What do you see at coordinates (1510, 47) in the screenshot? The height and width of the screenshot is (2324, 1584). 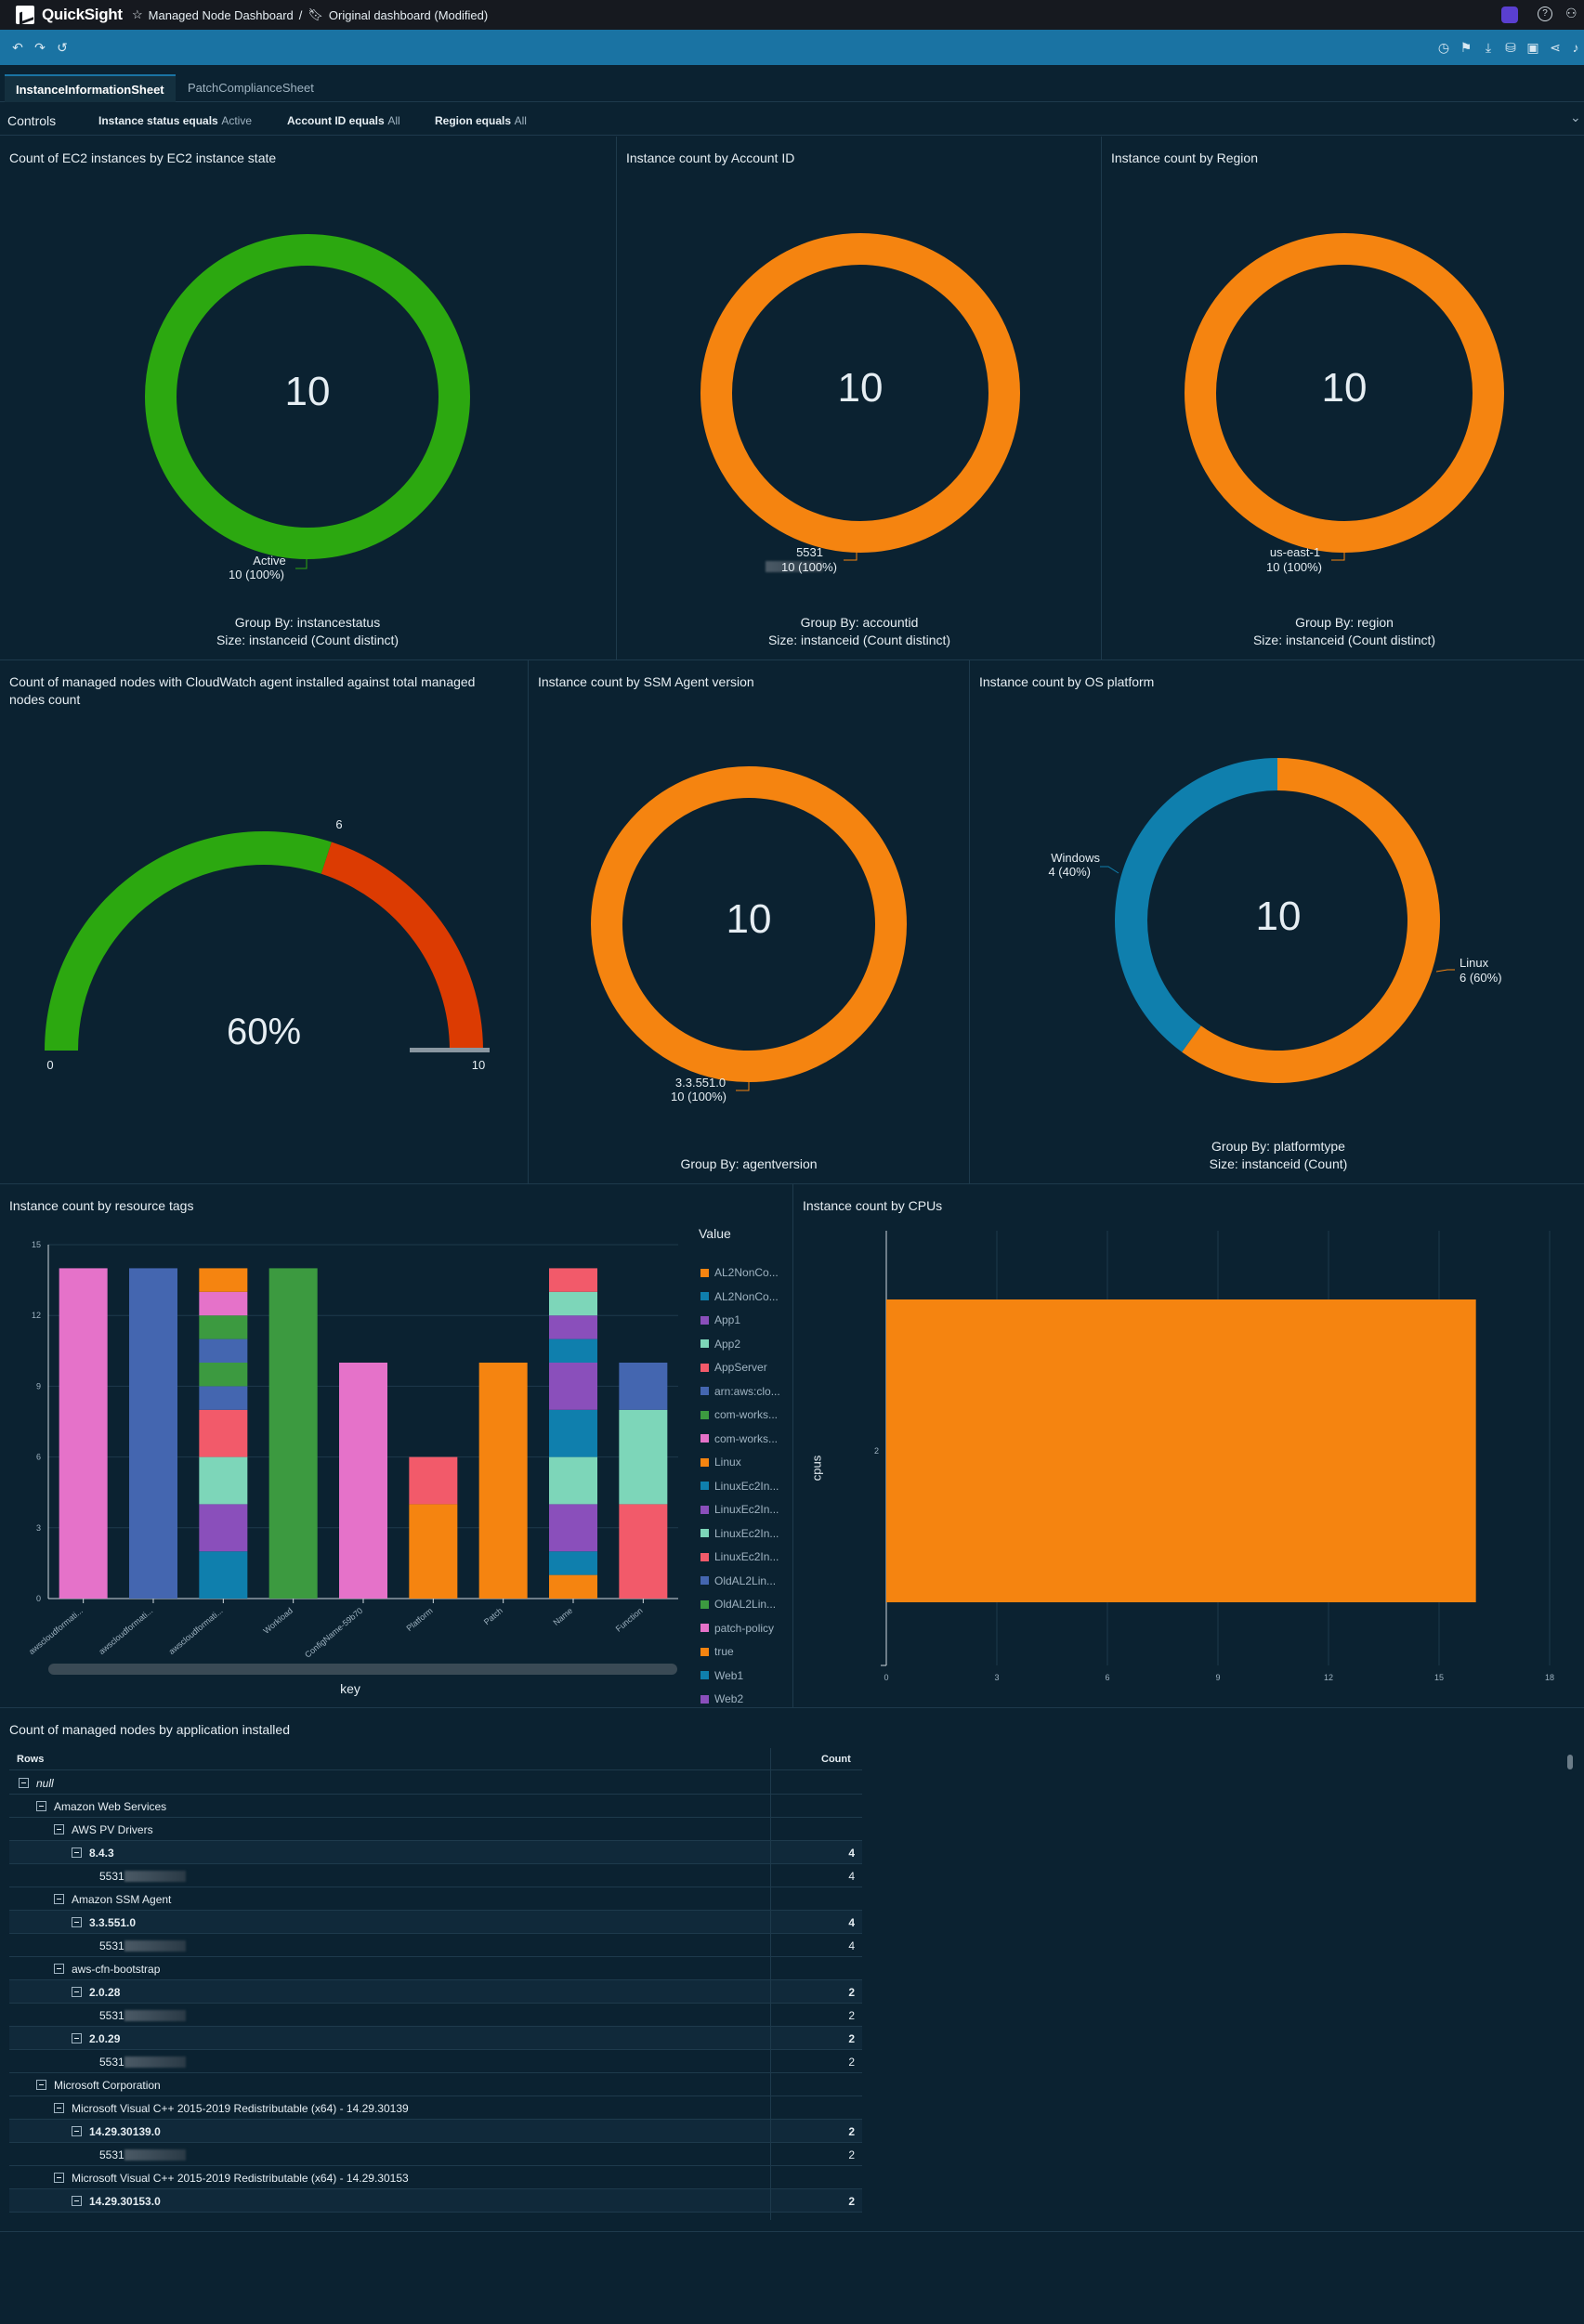 I see `dataset-icon: ⛁` at bounding box center [1510, 47].